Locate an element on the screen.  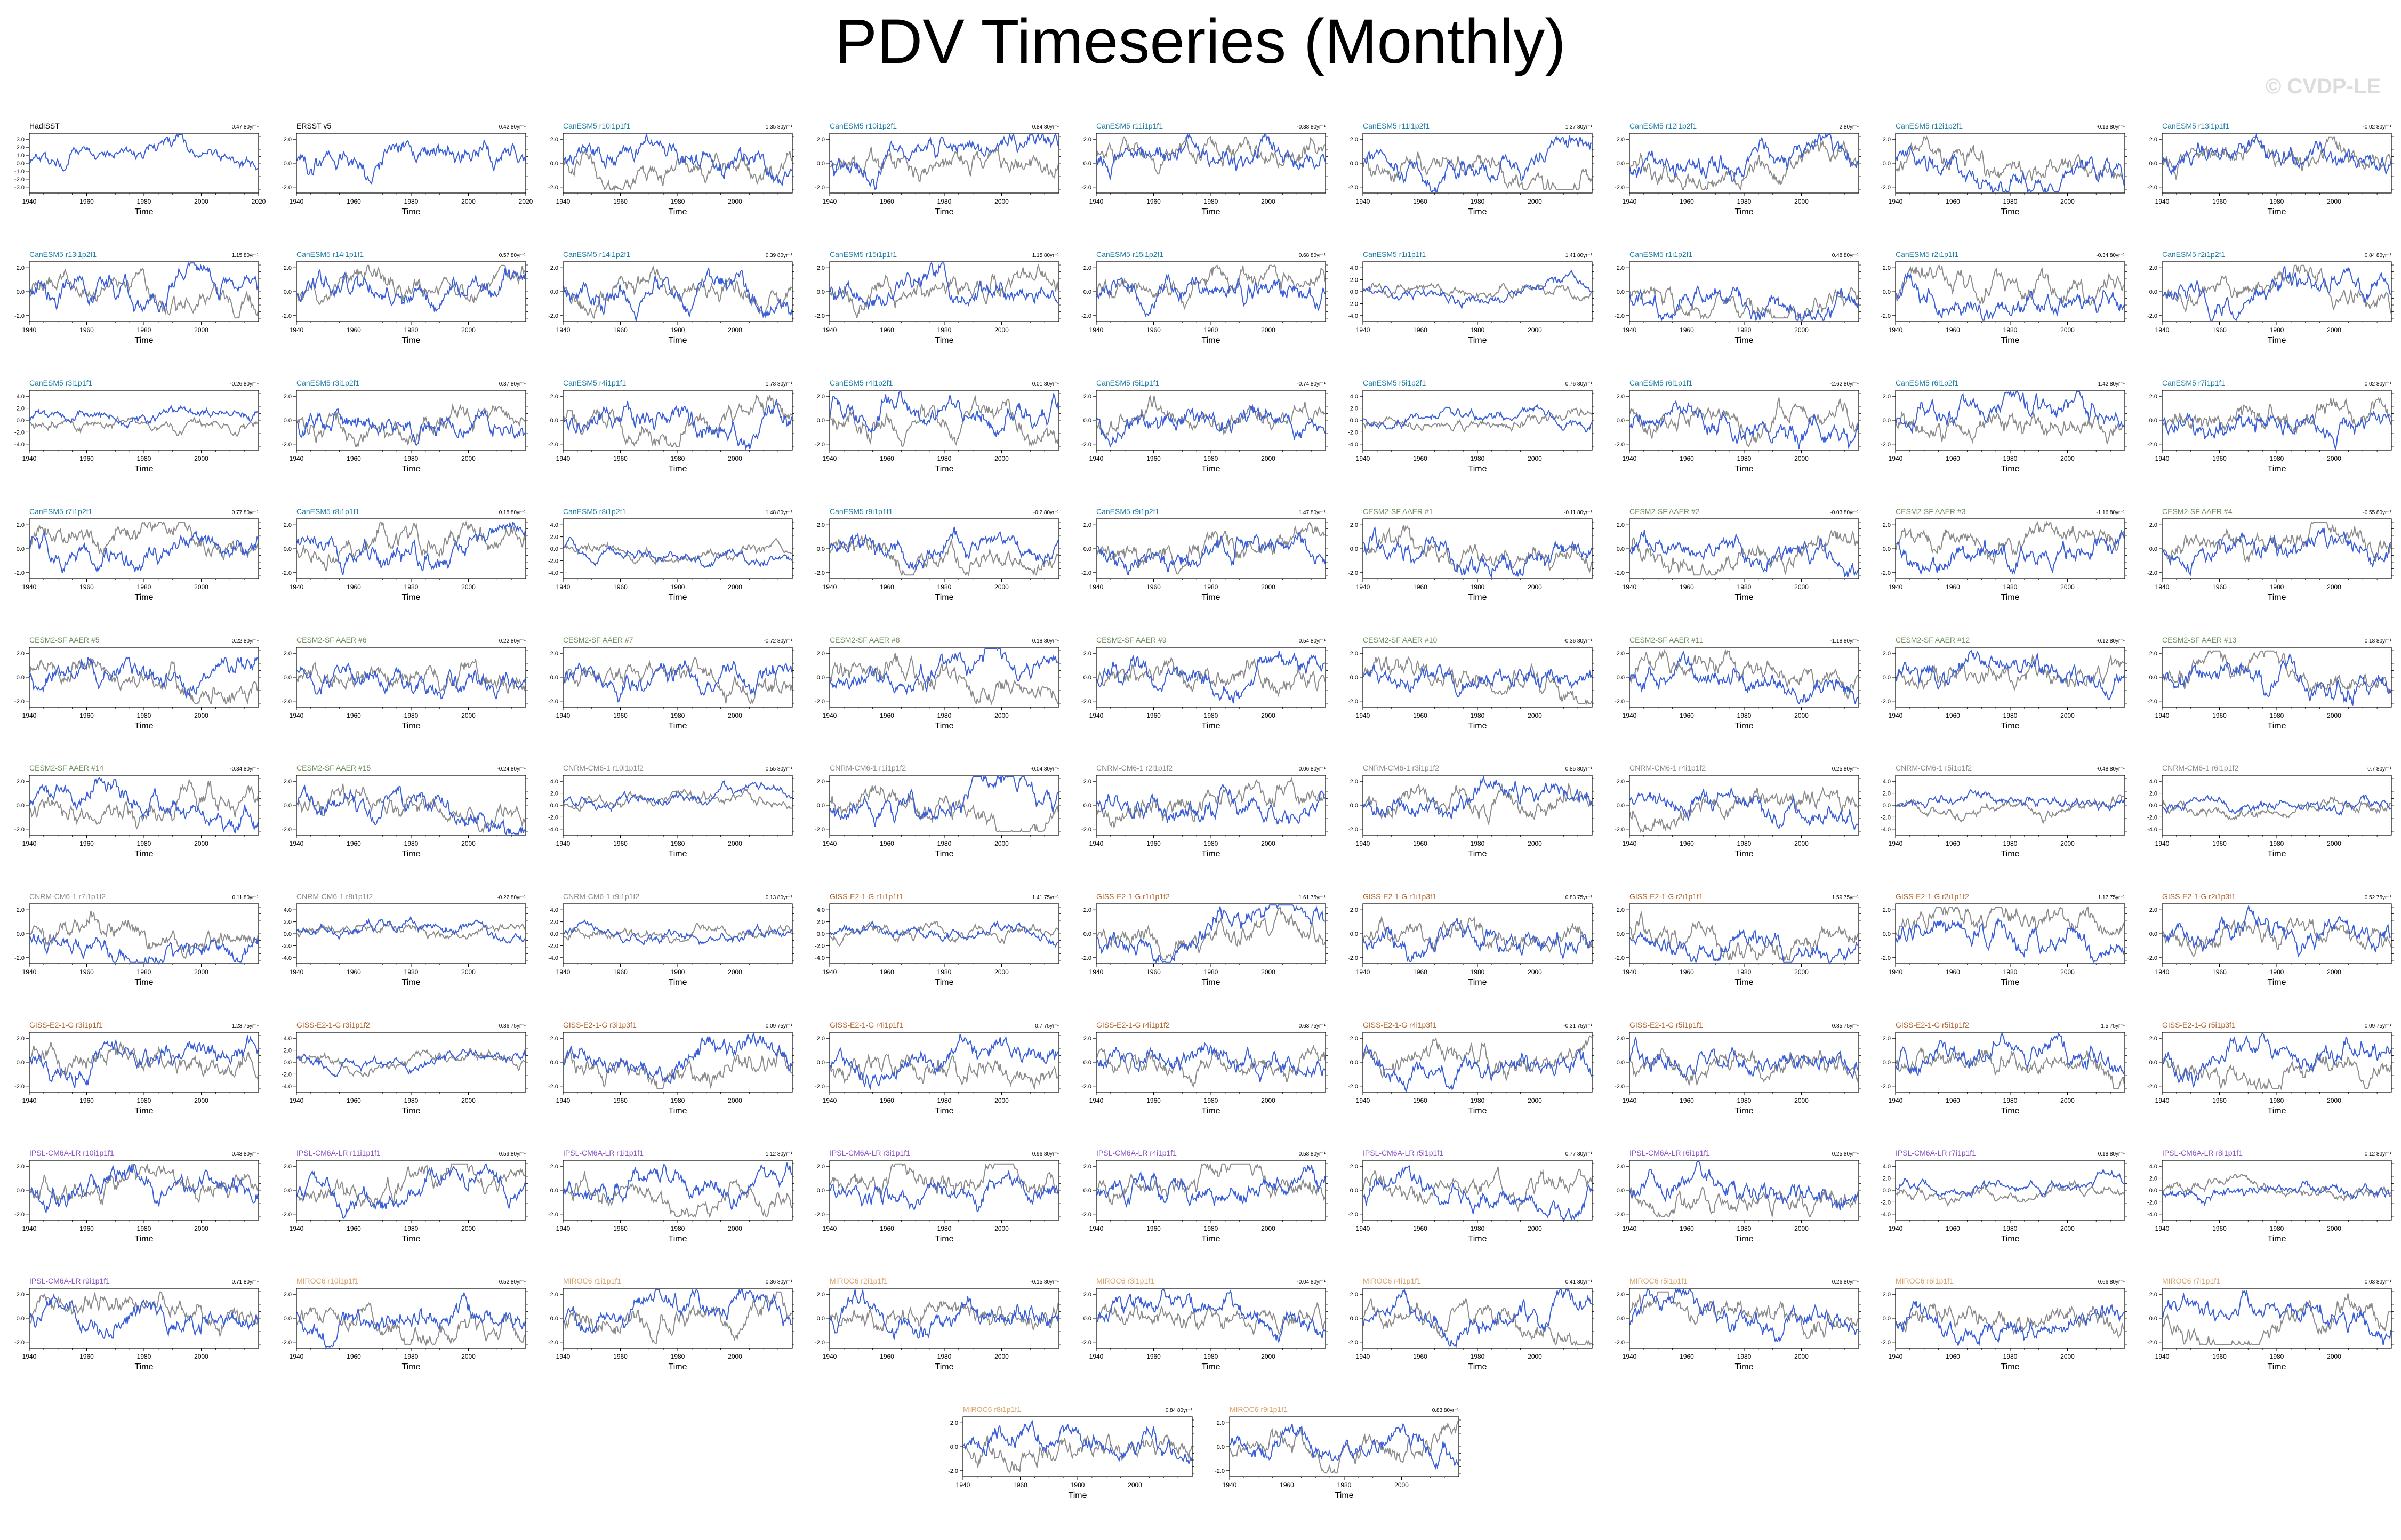
panel-trend: -0.34 80yr⁻¹ is located at coordinates (2110, 256).